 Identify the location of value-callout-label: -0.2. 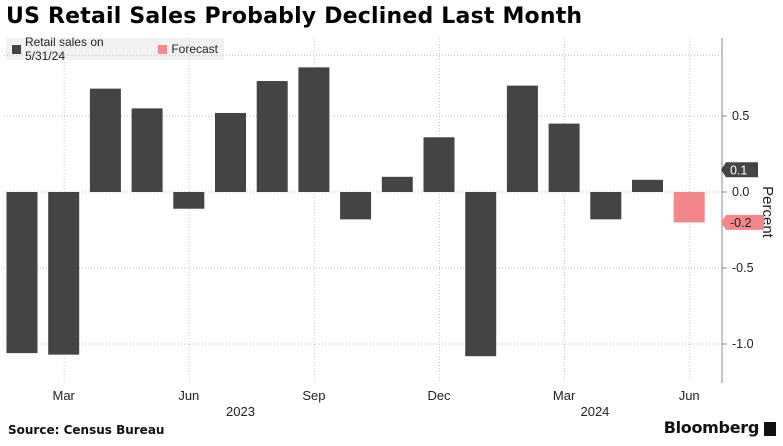
(741, 223).